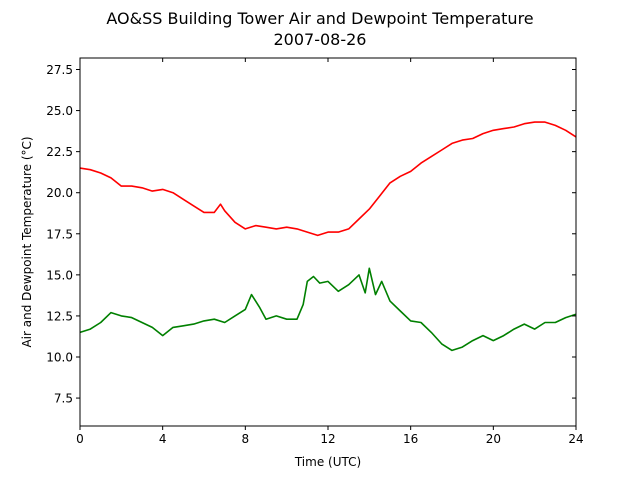  What do you see at coordinates (59, 358) in the screenshot?
I see `y-tick-label: 10.0` at bounding box center [59, 358].